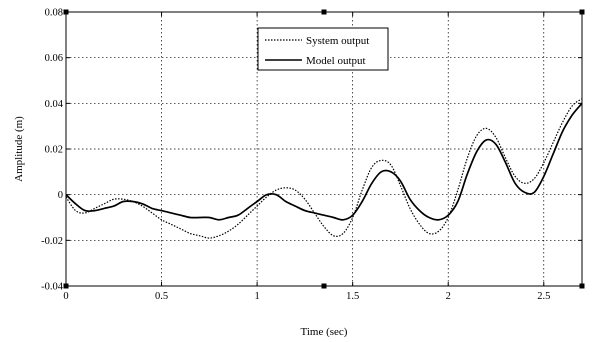 This screenshot has width=594, height=342. Describe the element at coordinates (543, 296) in the screenshot. I see `x-tick-label: 2.5` at that location.